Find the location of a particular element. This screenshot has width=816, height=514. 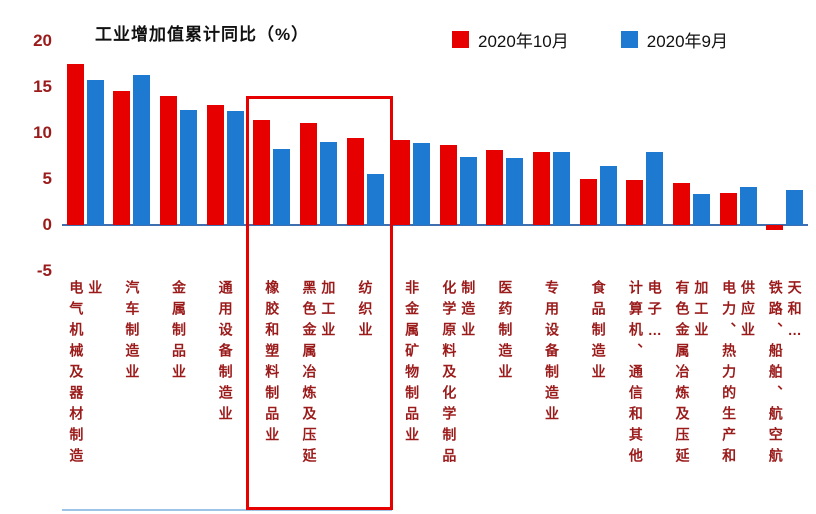

category-label: 化学原料及化学制品制造业 is located at coordinates (459, 374).